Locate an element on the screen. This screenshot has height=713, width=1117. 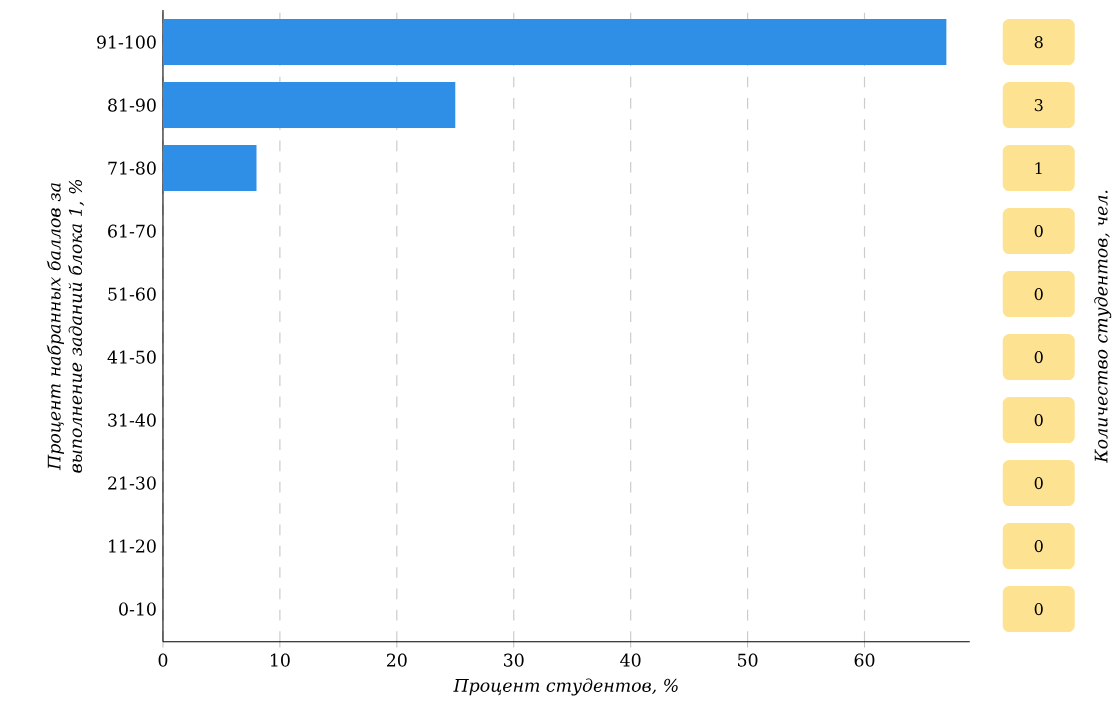
y-tick-label: 31-40 is located at coordinates (132, 420).